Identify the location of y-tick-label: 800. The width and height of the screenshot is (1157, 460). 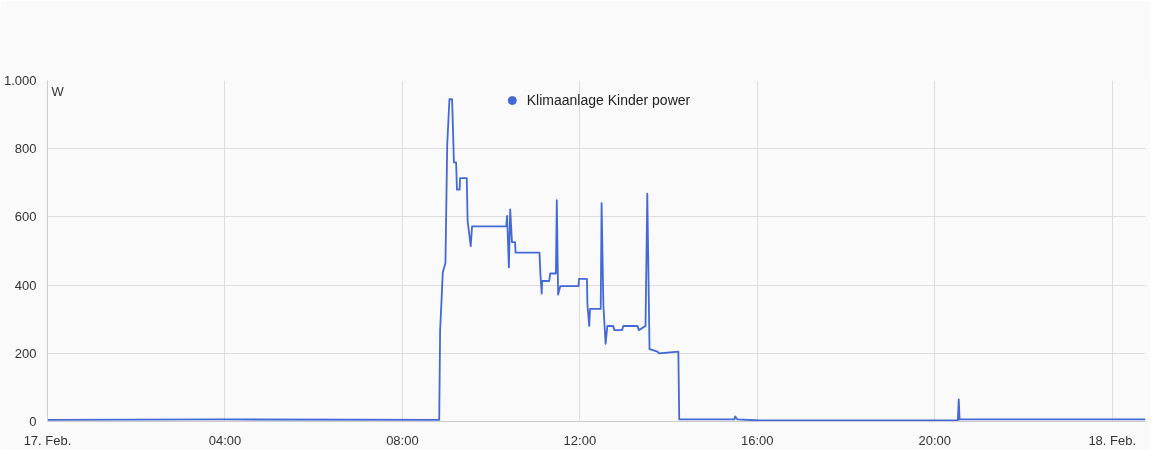
(25, 149).